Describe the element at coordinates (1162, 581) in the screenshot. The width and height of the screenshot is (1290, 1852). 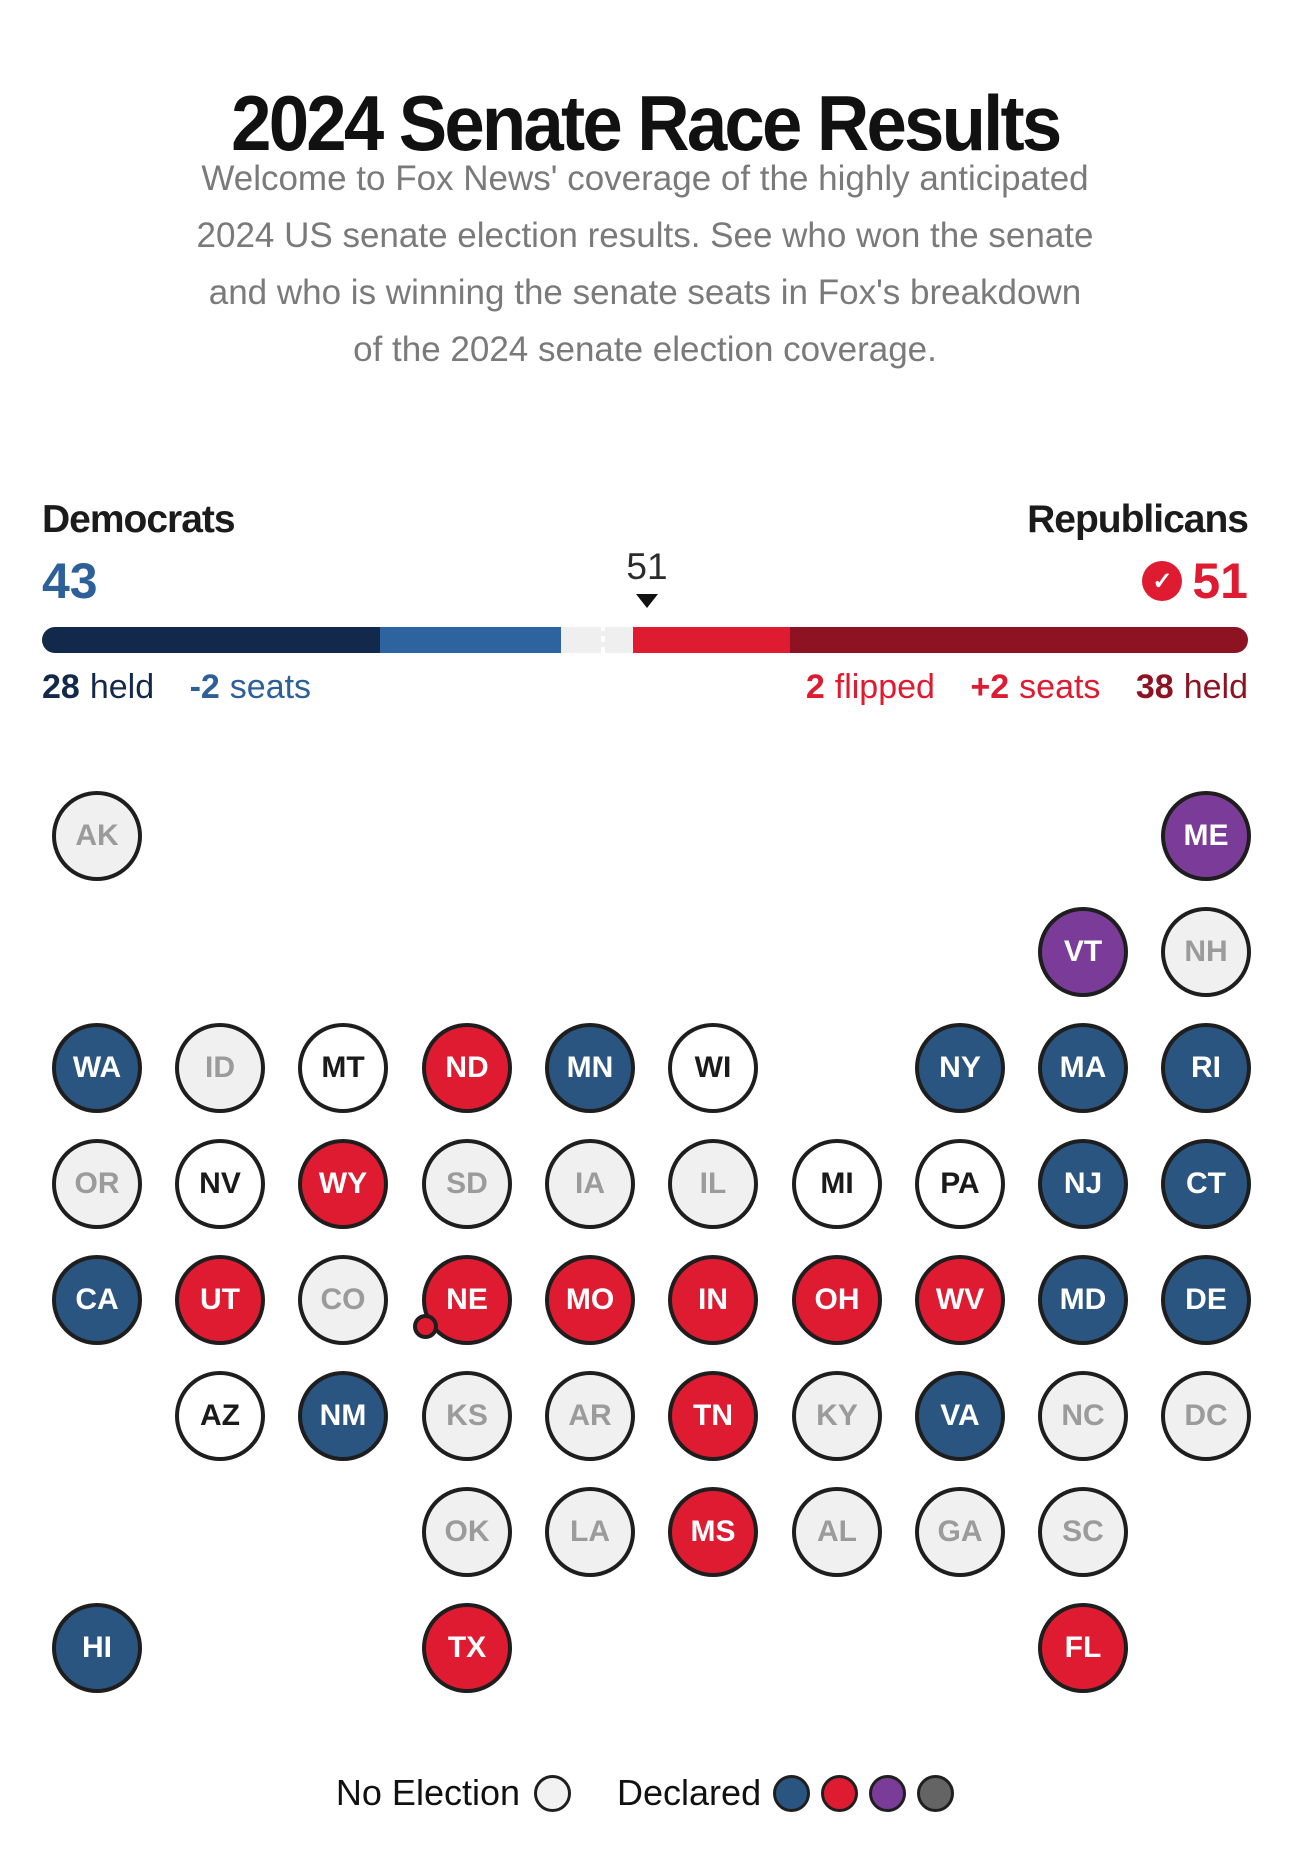
I see `winner-check-icon: ✓` at that location.